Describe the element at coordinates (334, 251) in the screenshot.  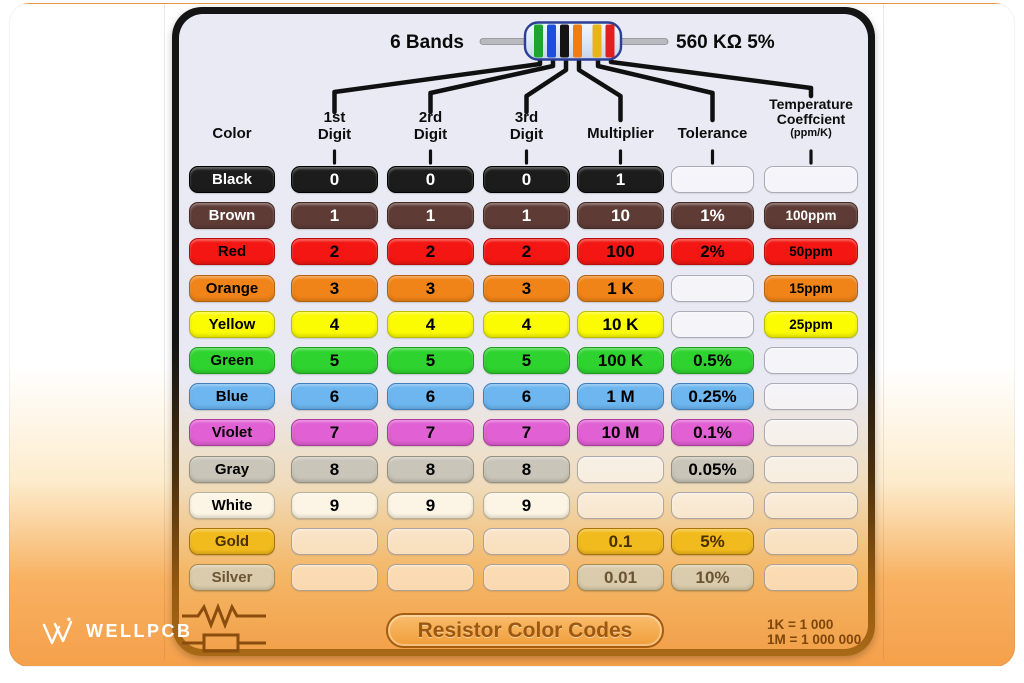
I see `cell-red-digit1: 2` at that location.